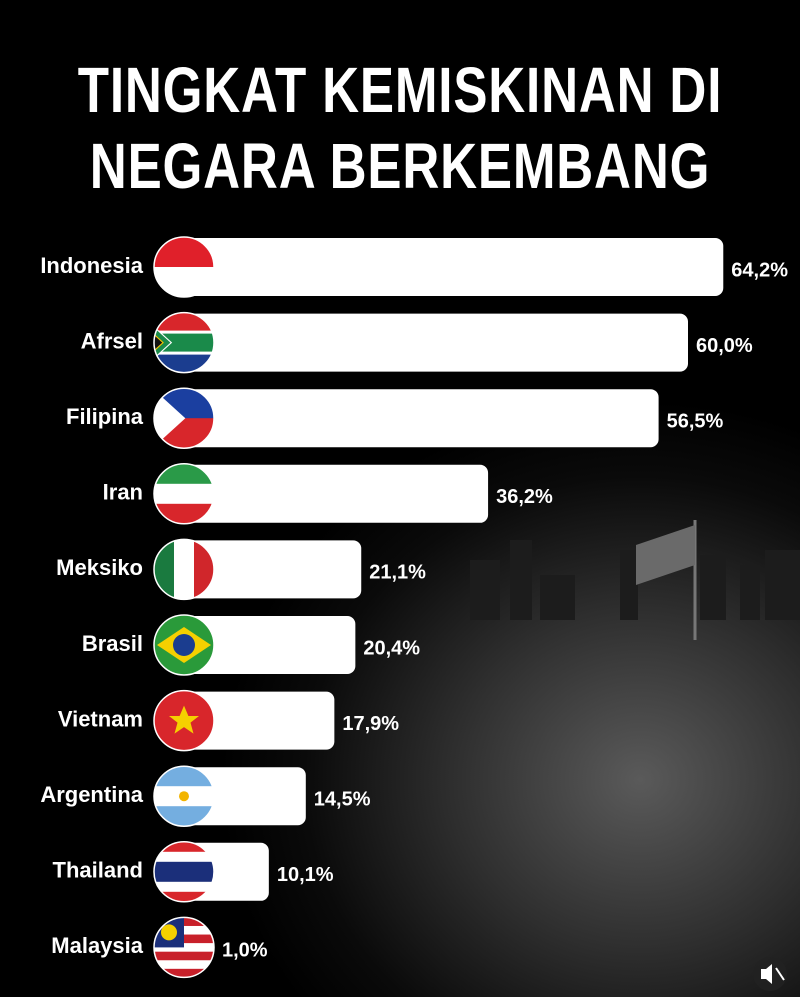 This screenshot has width=800, height=997. Describe the element at coordinates (100, 718) in the screenshot. I see `category-label: Vietnam` at that location.